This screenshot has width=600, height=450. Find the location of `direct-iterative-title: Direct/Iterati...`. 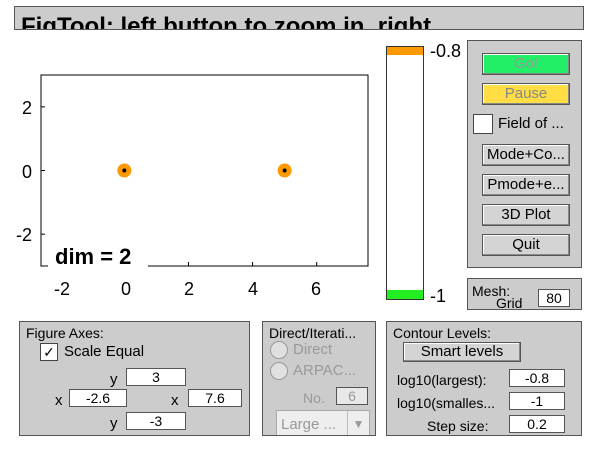

direct-iterative-title: Direct/Iterati... is located at coordinates (313, 333).